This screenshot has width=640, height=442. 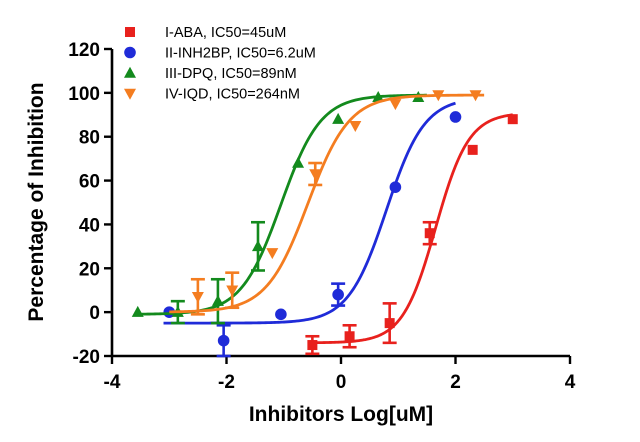 What do you see at coordinates (341, 414) in the screenshot?
I see `x-axis-title: Inhibitors Log[uM]` at bounding box center [341, 414].